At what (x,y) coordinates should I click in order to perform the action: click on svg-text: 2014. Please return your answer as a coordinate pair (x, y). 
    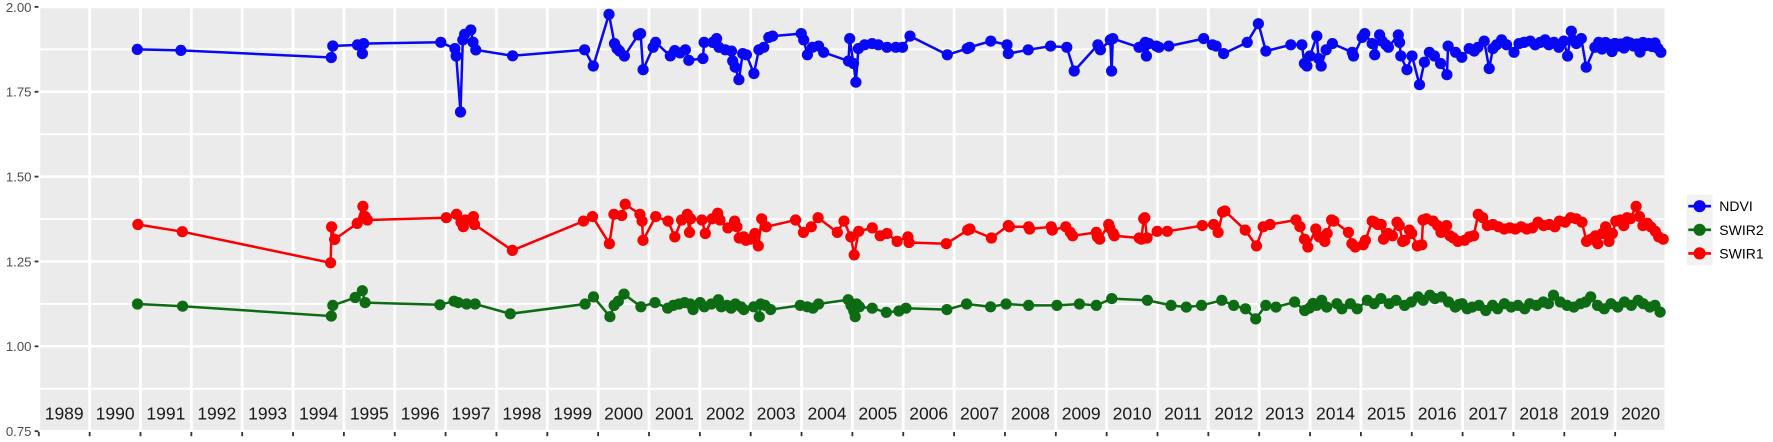
    Looking at the image, I should click on (1335, 414).